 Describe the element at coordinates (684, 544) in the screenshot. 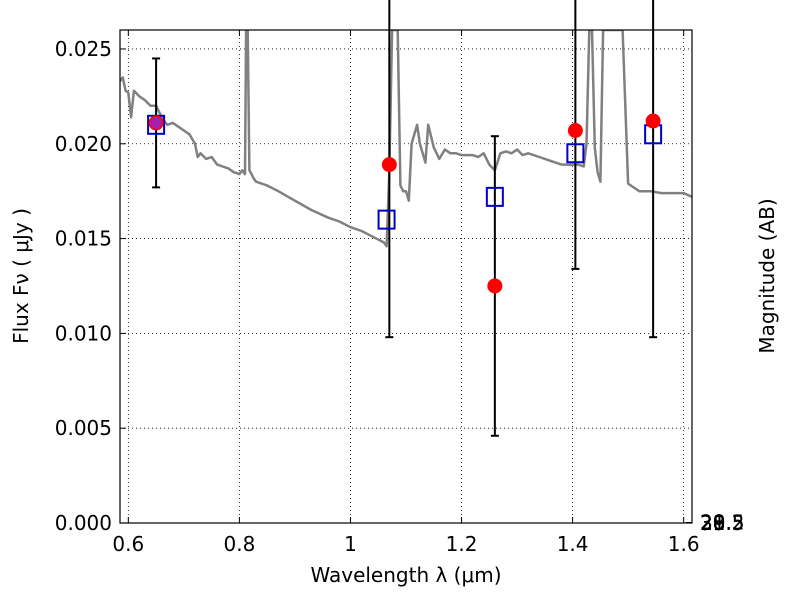

I see `x-tick-label: 1.6` at that location.